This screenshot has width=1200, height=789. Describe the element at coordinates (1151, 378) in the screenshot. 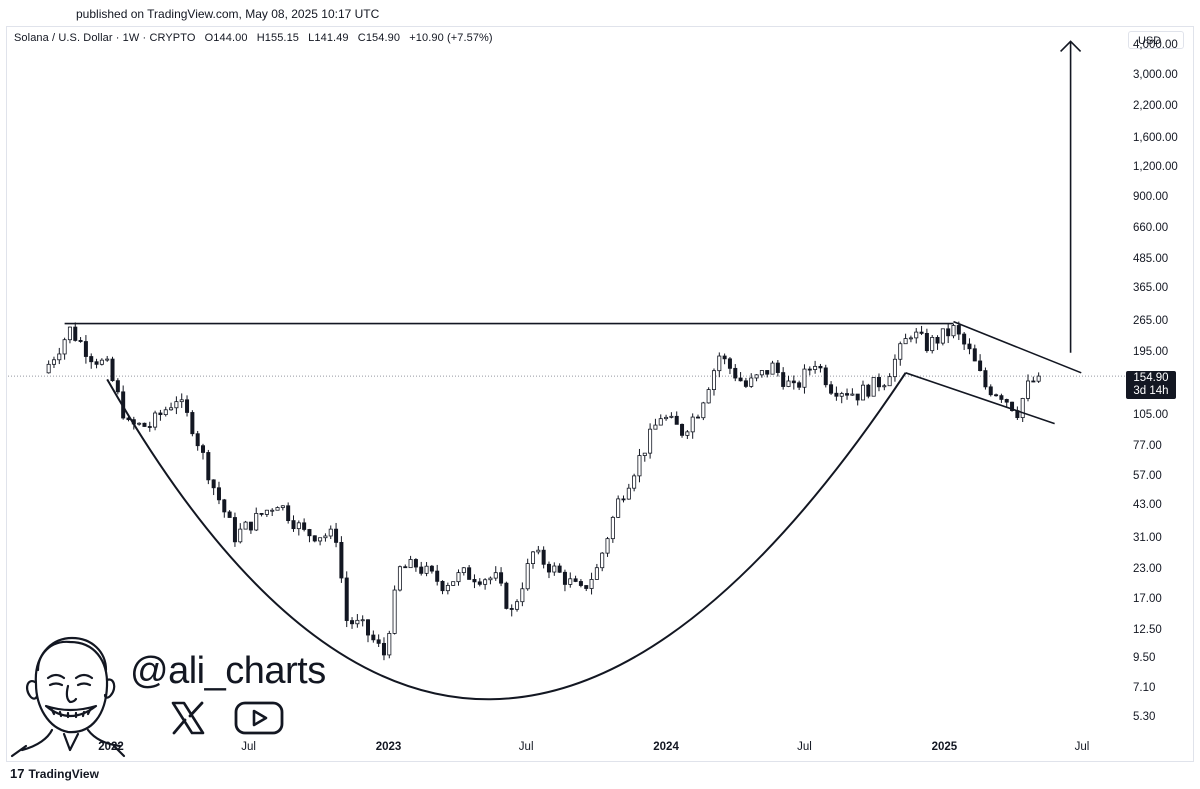

I see `last-price-value: 154.90` at that location.